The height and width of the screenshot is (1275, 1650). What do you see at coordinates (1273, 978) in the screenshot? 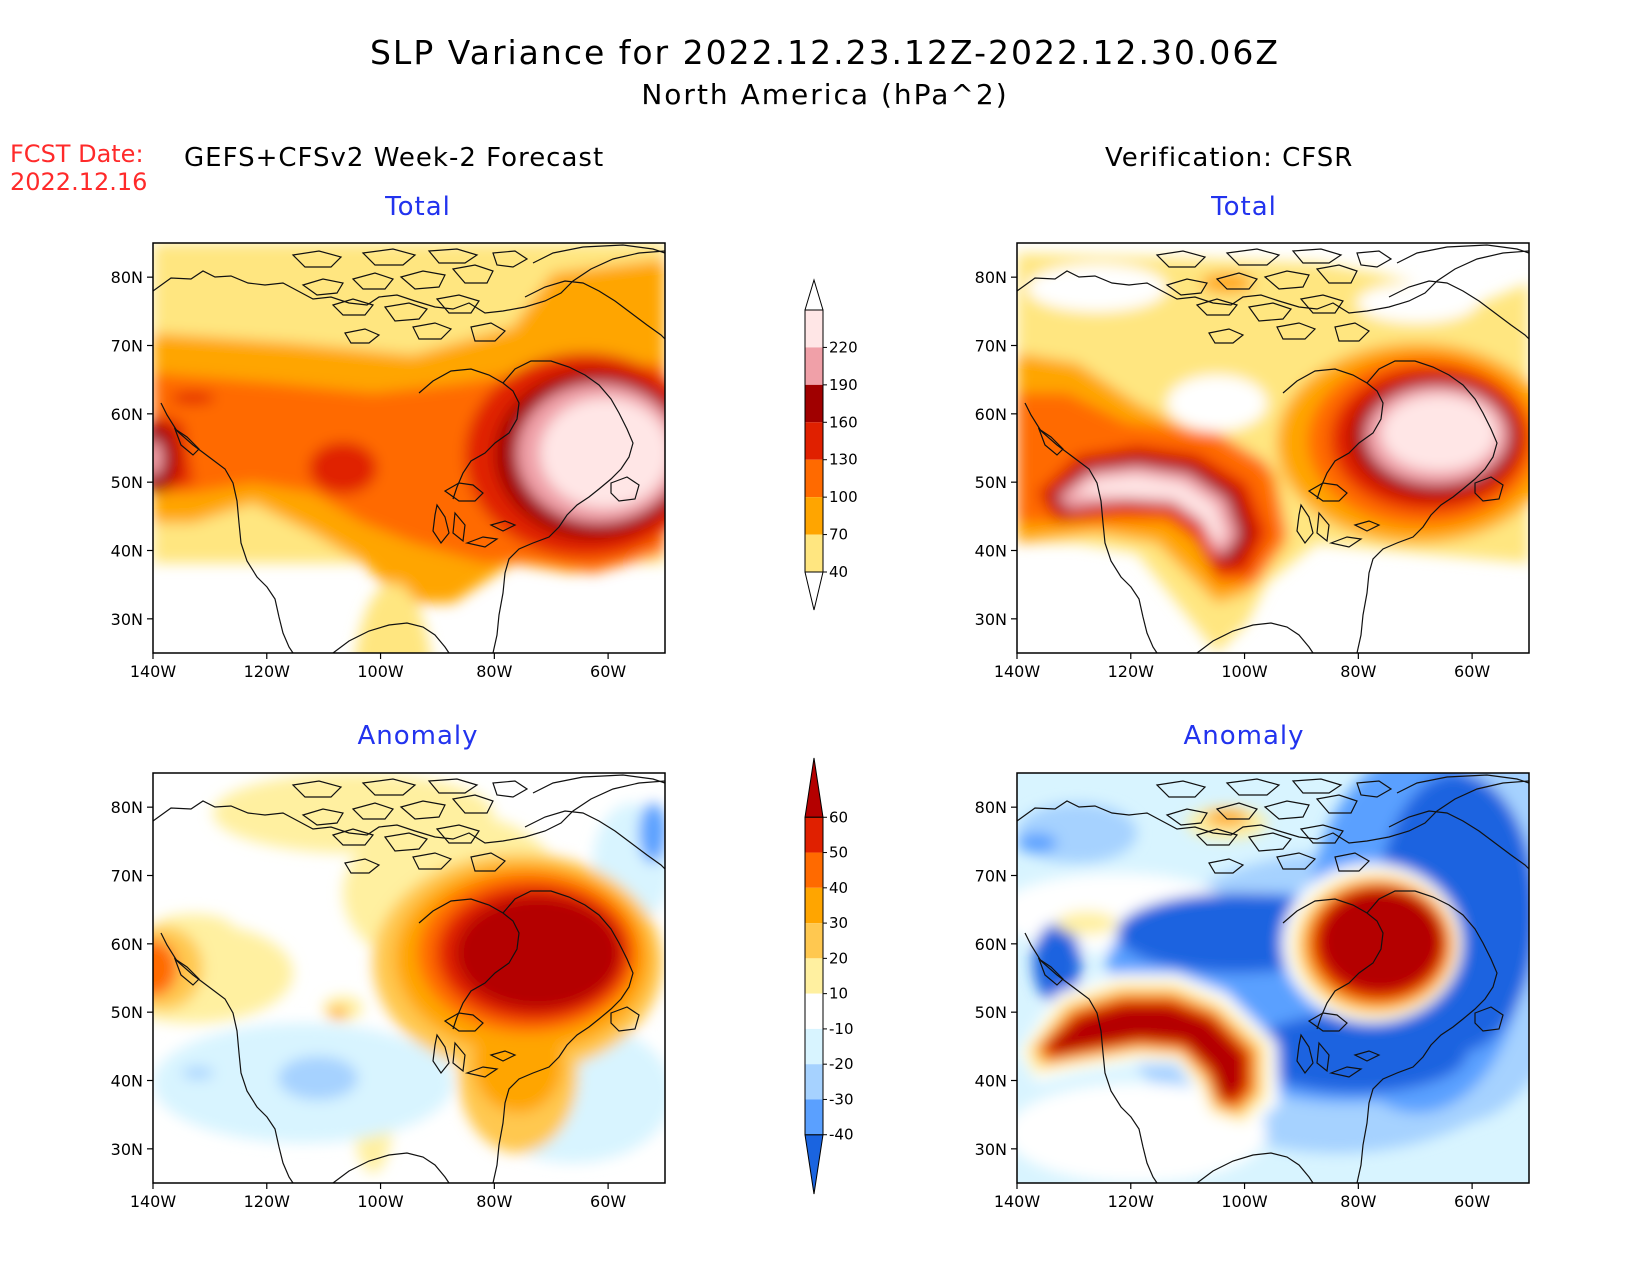
I see `verification-anomaly-map` at bounding box center [1273, 978].